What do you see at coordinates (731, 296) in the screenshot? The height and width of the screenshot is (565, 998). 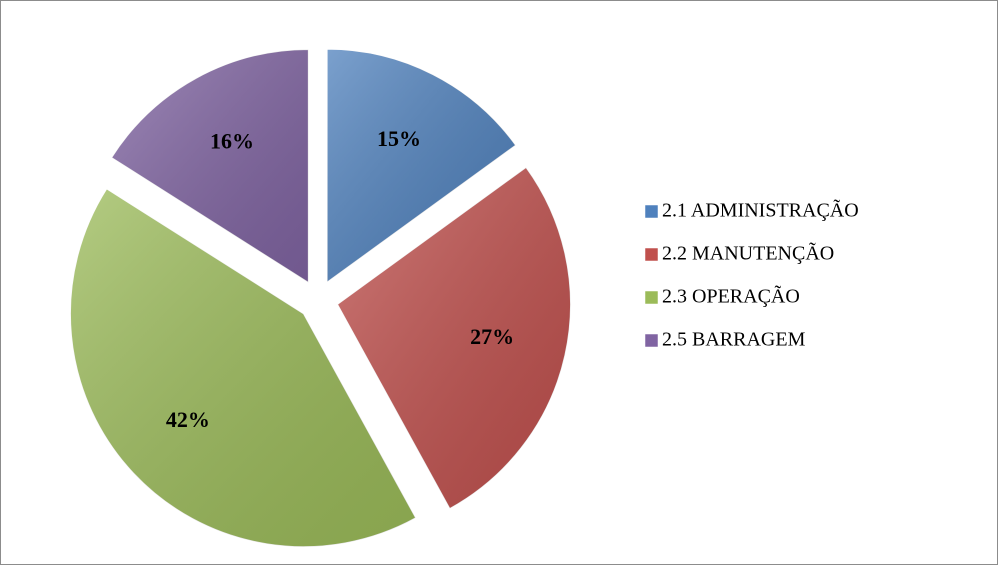 I see `legend-label: 2.3 OPERAÇÃO` at bounding box center [731, 296].